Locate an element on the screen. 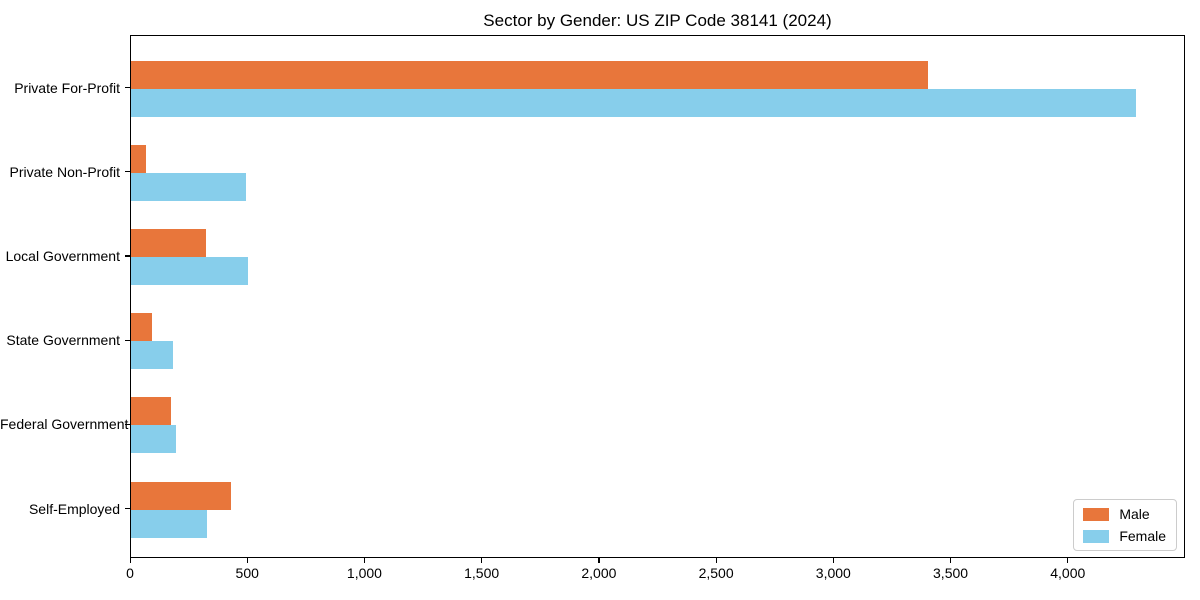 Image resolution: width=1200 pixels, height=600 pixels. legend-swatch-female is located at coordinates (1096, 536).